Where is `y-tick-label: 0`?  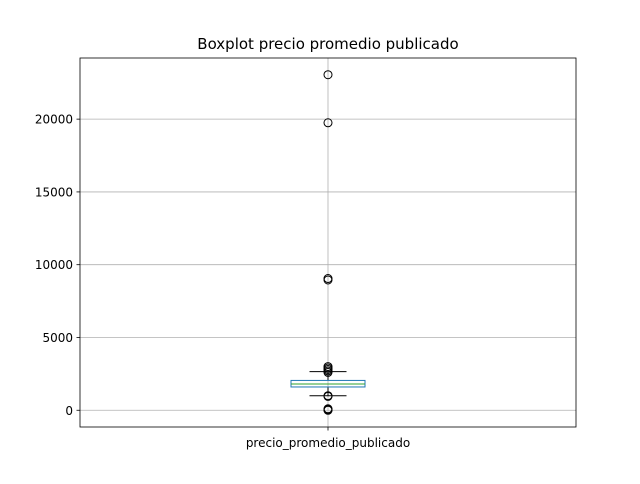 y-tick-label: 0 is located at coordinates (69, 411).